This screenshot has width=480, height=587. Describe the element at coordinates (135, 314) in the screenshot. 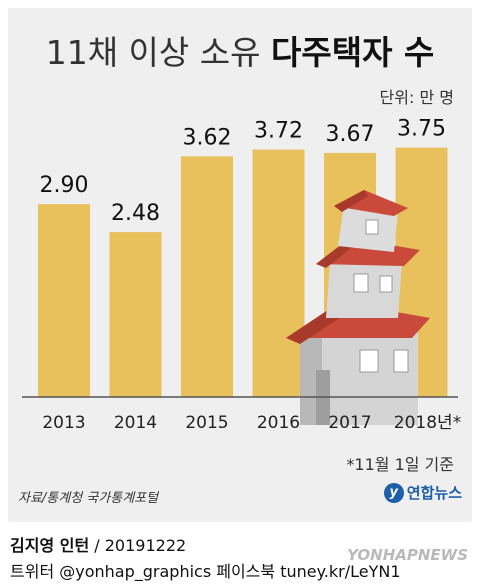

I see `bar-2014` at that location.